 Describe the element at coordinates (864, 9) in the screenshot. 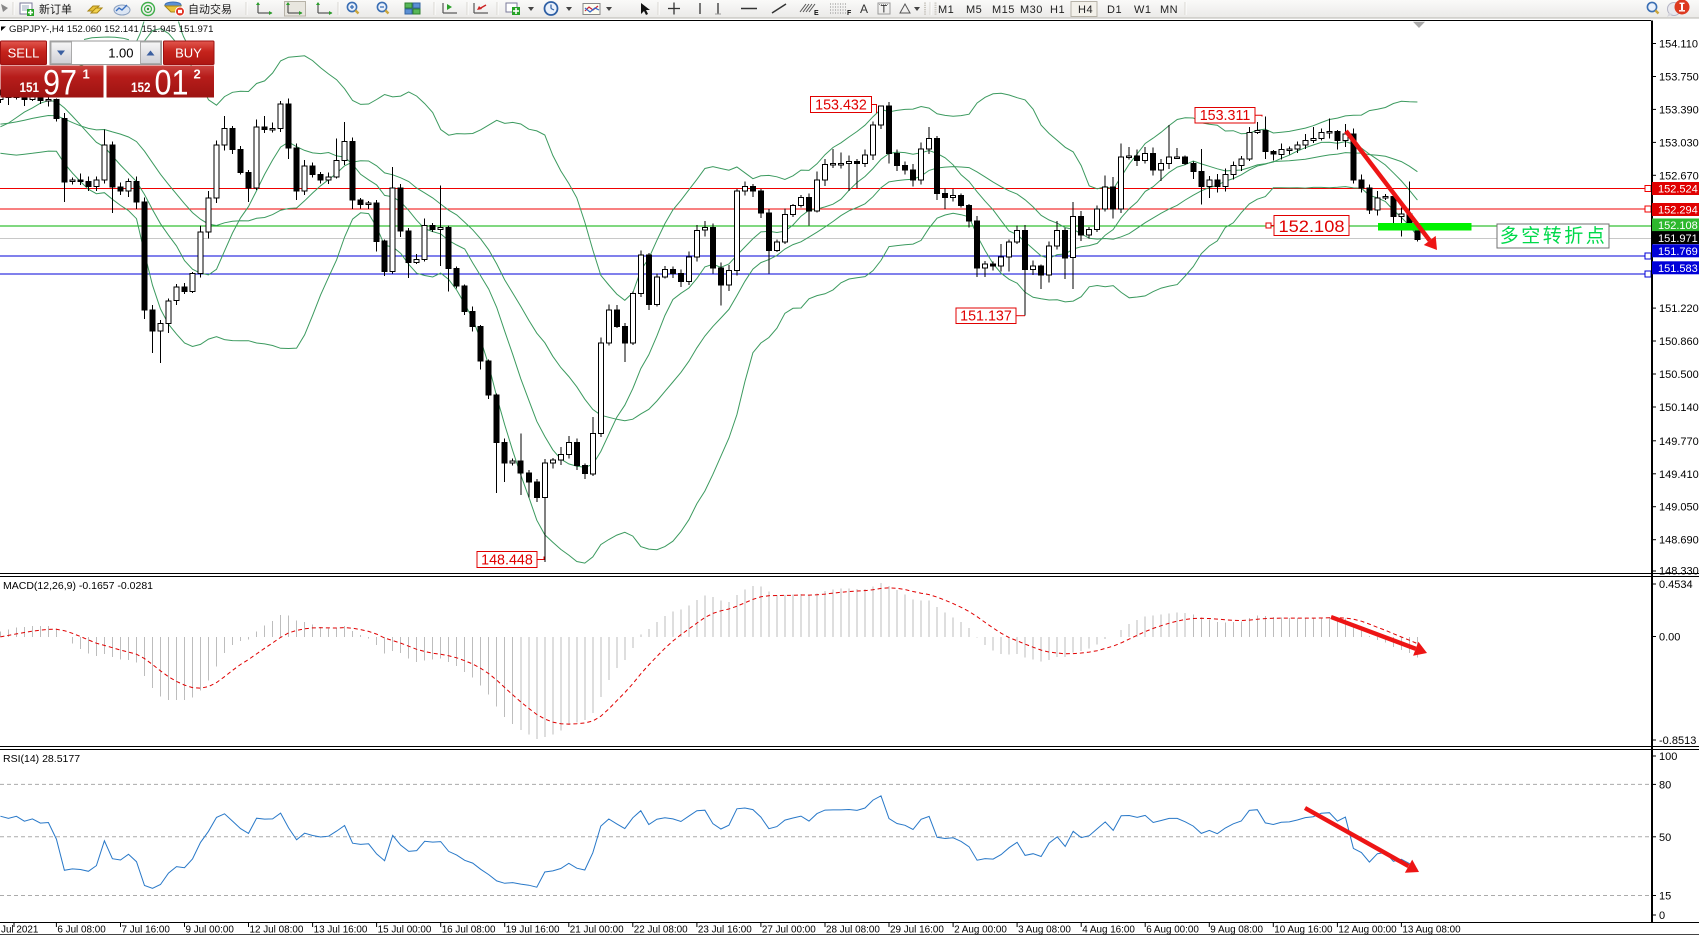

I see `svg-text: A` at that location.